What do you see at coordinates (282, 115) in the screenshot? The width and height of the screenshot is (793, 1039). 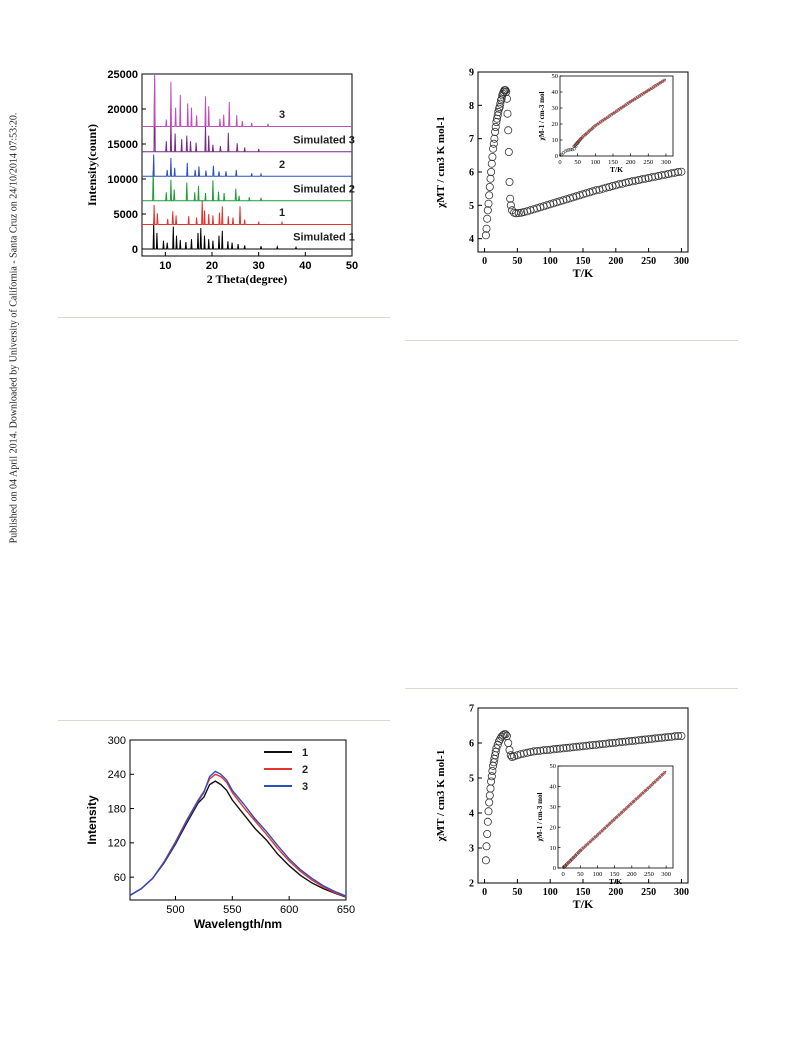 I see `series-label: 3` at bounding box center [282, 115].